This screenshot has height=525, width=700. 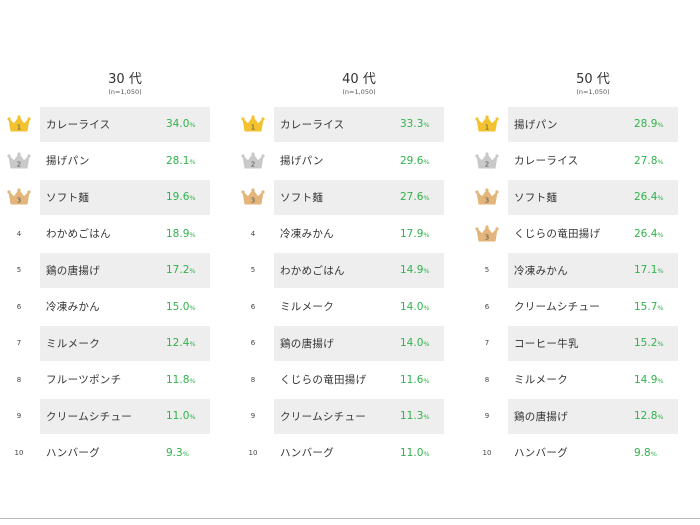 I want to click on percent-value: 33.3%, so click(x=415, y=124).